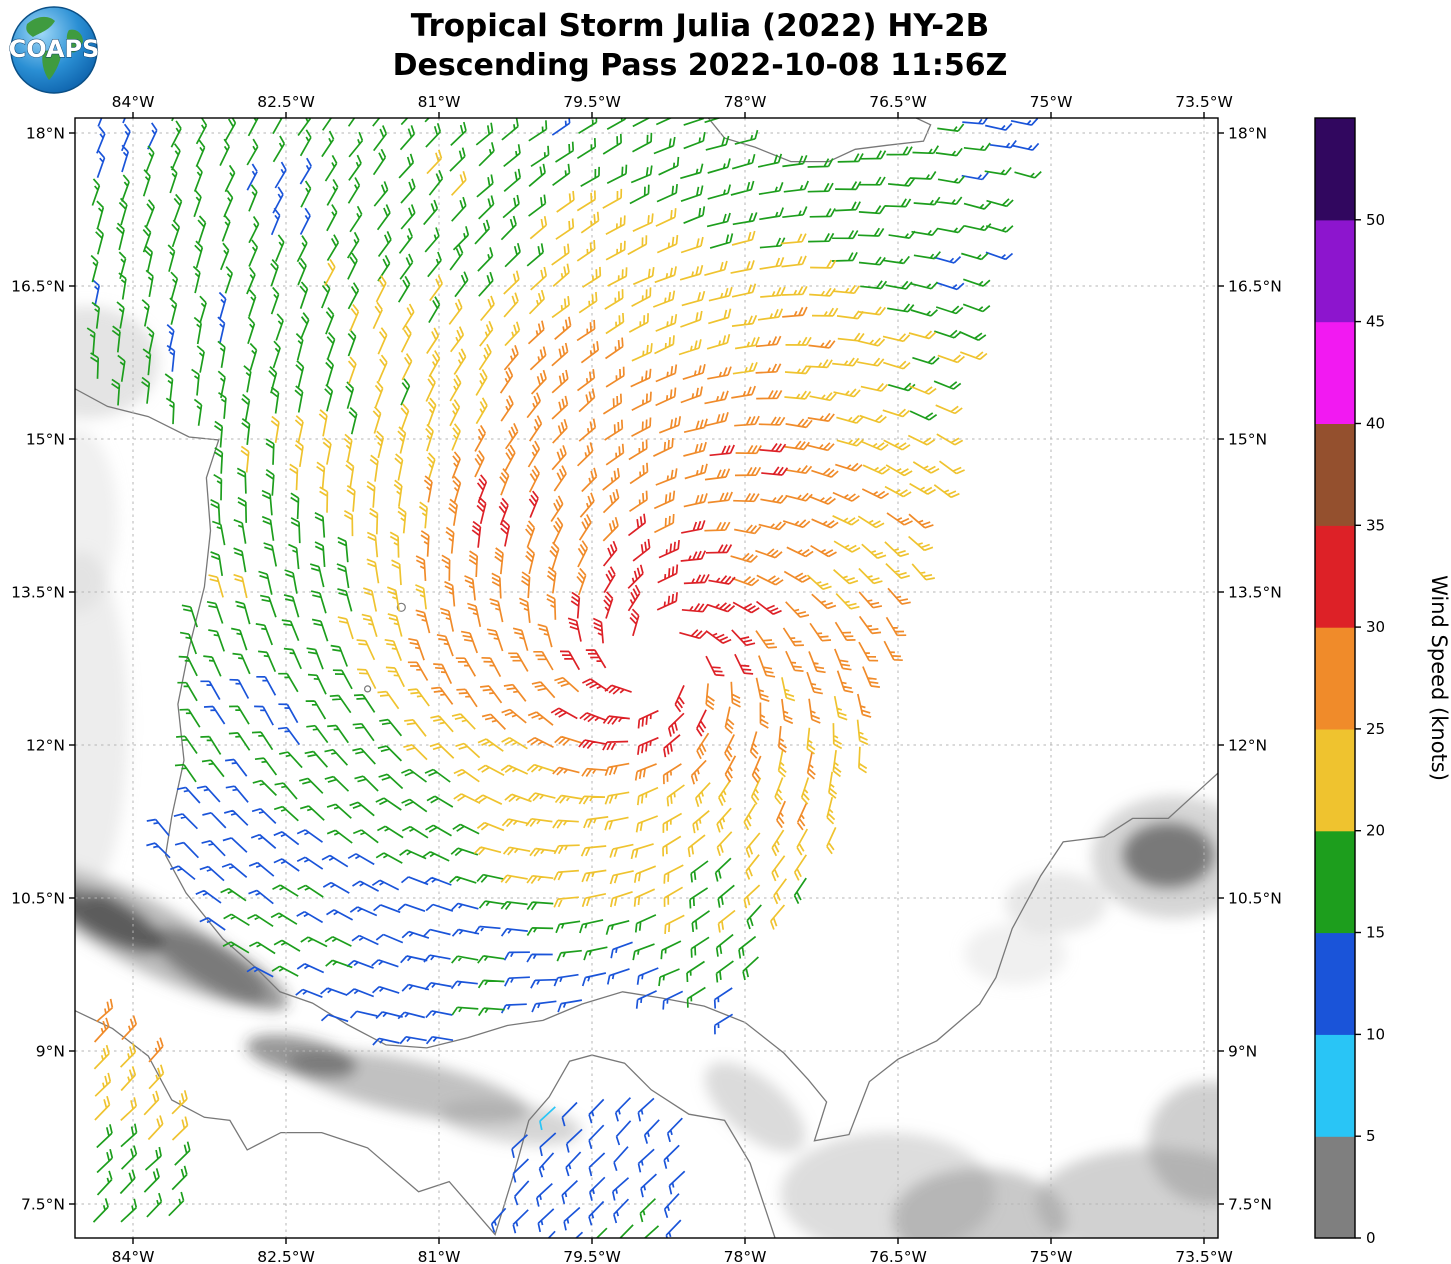 This screenshot has width=1451, height=1264. I want to click on y-tick-right: 7.5°N, so click(1250, 1205).